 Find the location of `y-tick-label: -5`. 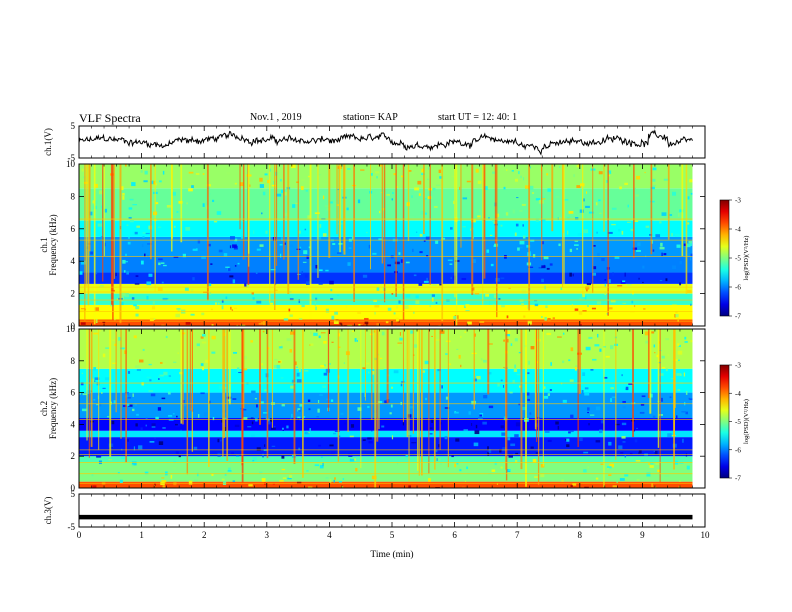

y-tick-label: -5 is located at coordinates (72, 527).